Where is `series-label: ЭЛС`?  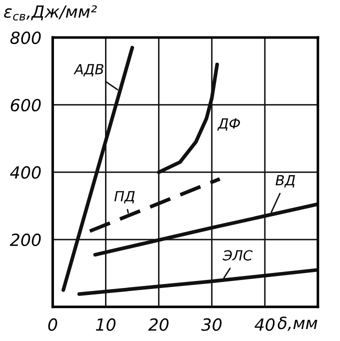
series-label: ЭЛС is located at coordinates (237, 255).